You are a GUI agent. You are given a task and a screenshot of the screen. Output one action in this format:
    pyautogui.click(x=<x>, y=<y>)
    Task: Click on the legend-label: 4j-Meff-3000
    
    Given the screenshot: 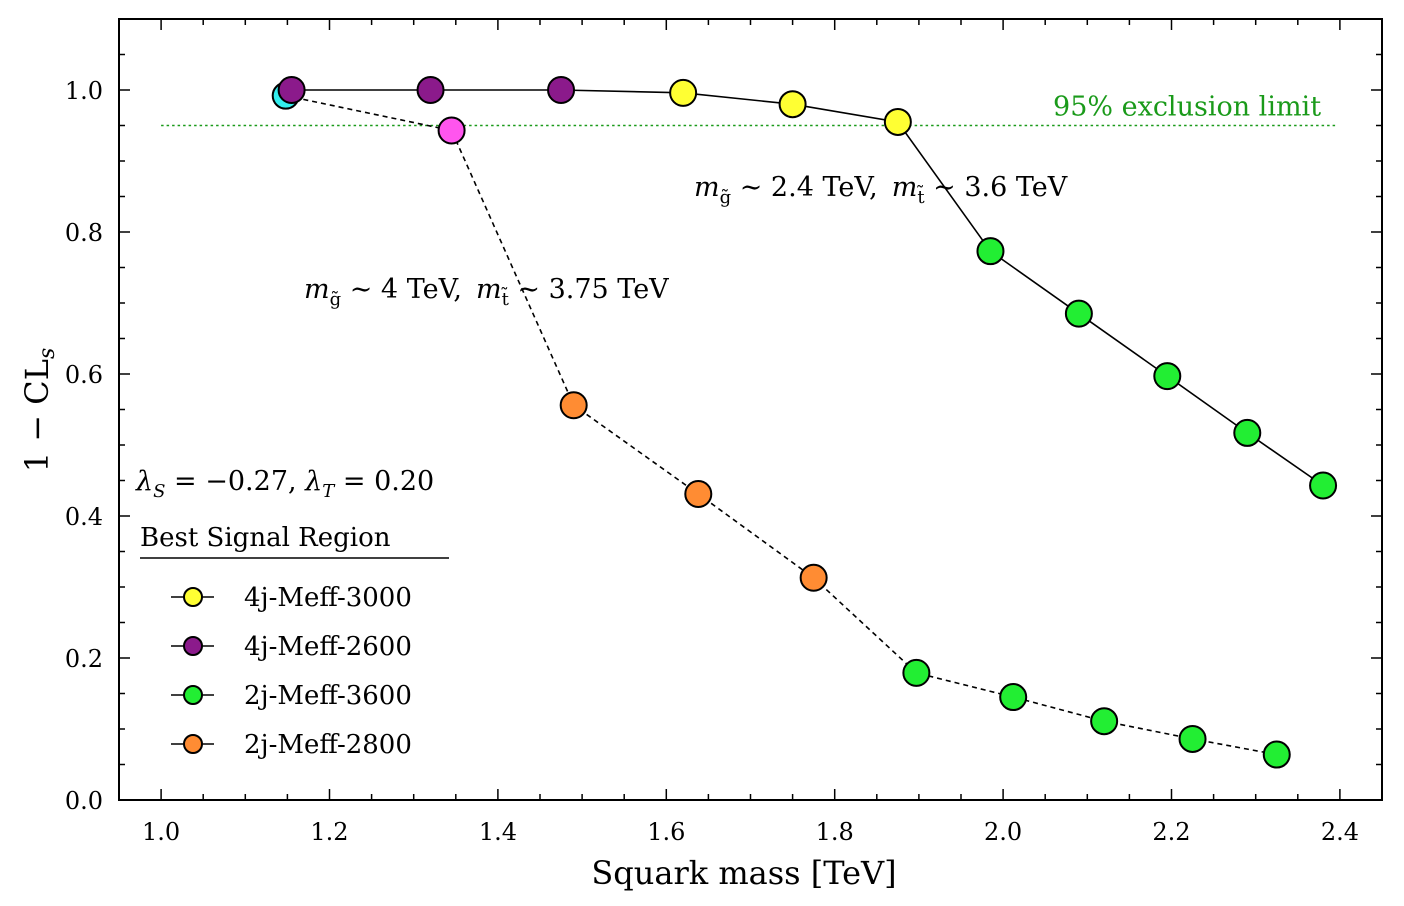 What is the action you would take?
    pyautogui.click(x=328, y=598)
    